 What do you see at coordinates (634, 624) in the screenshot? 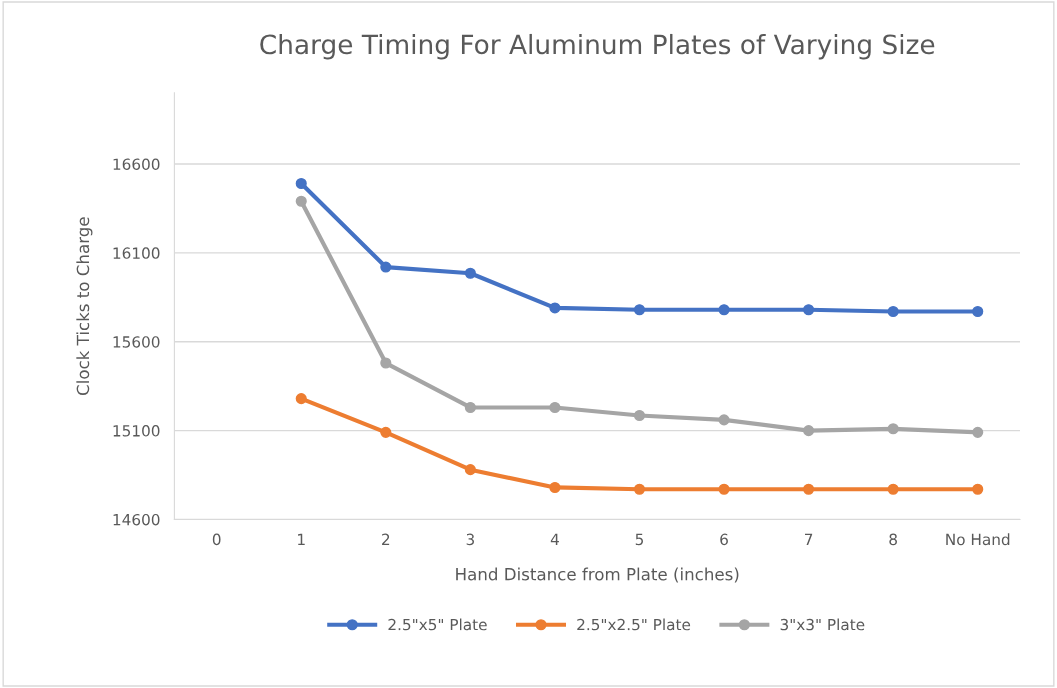
I see `legend-label: 2.5"x2.5" Plate` at bounding box center [634, 624].